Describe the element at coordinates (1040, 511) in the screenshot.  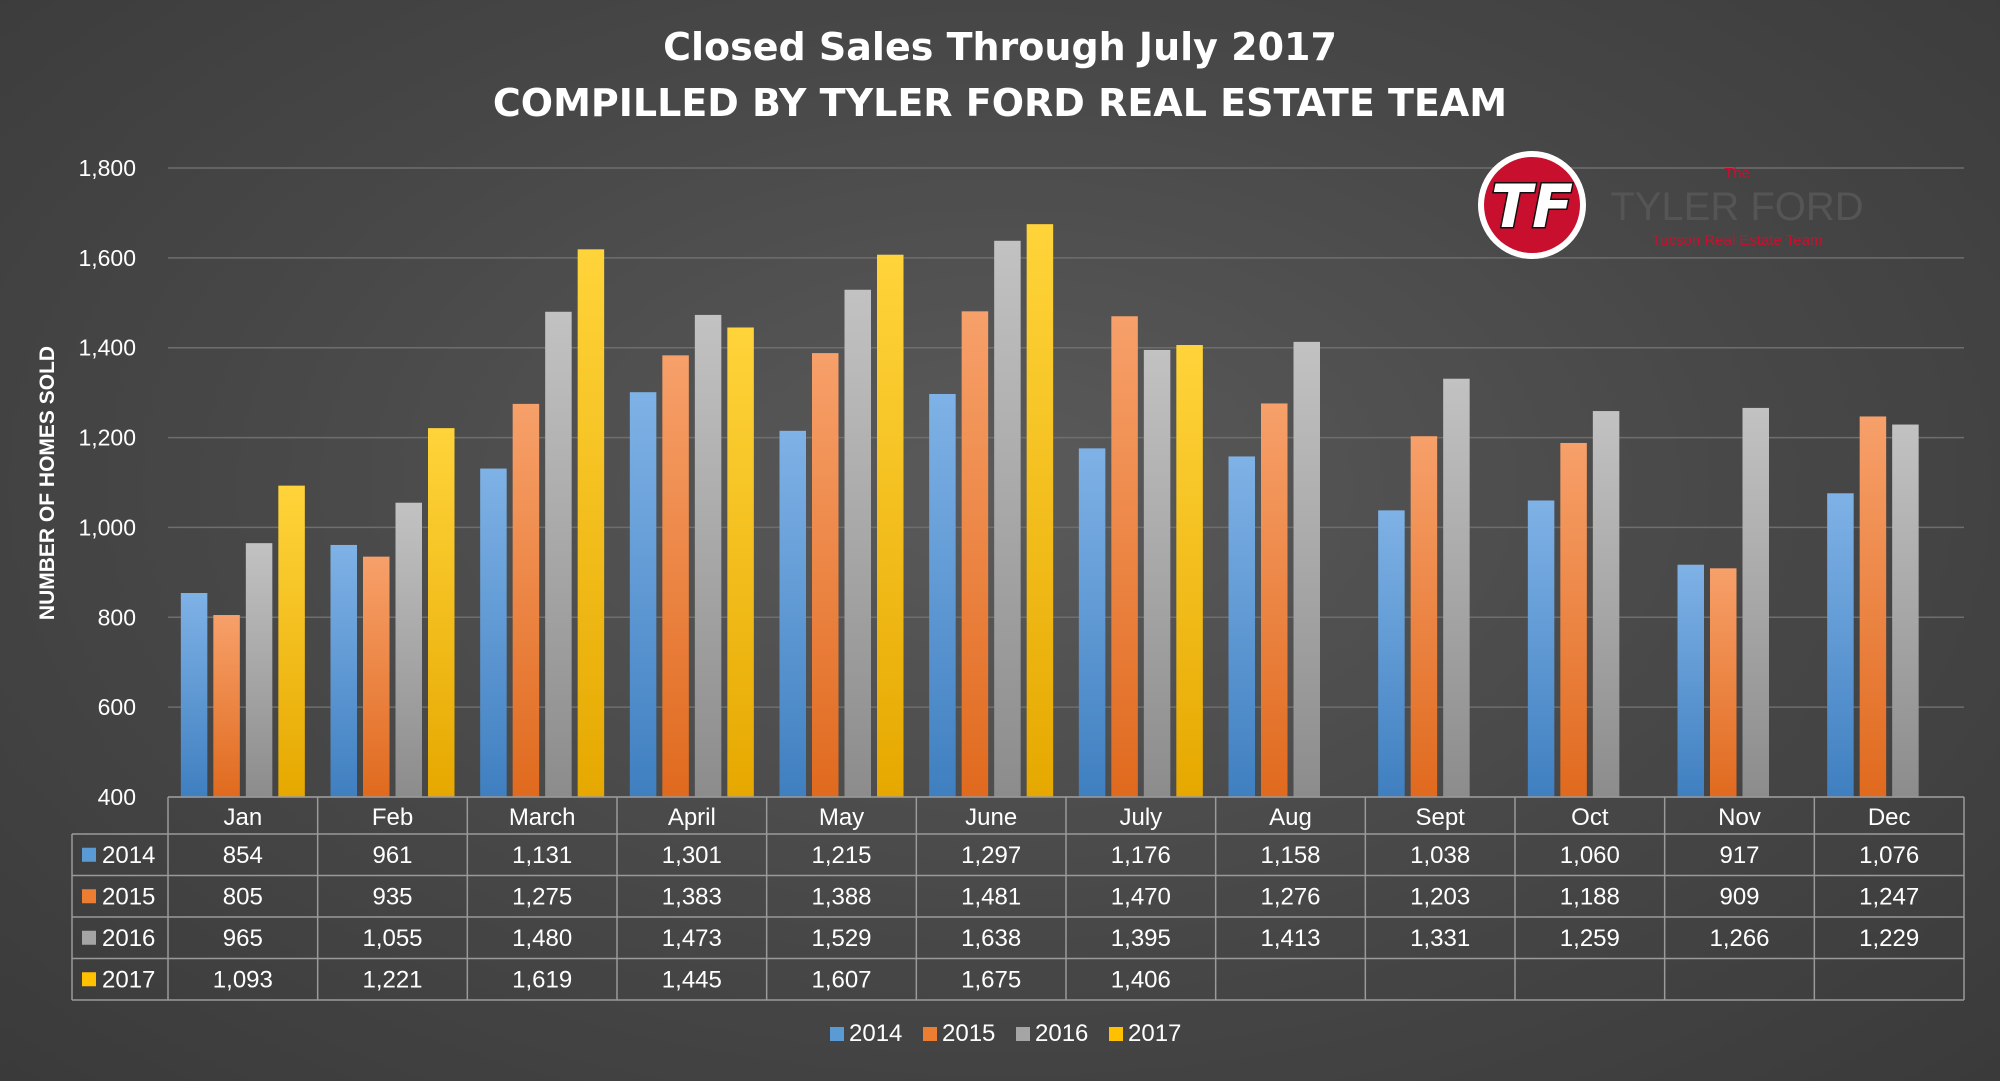
I see `bar-2017-june` at that location.